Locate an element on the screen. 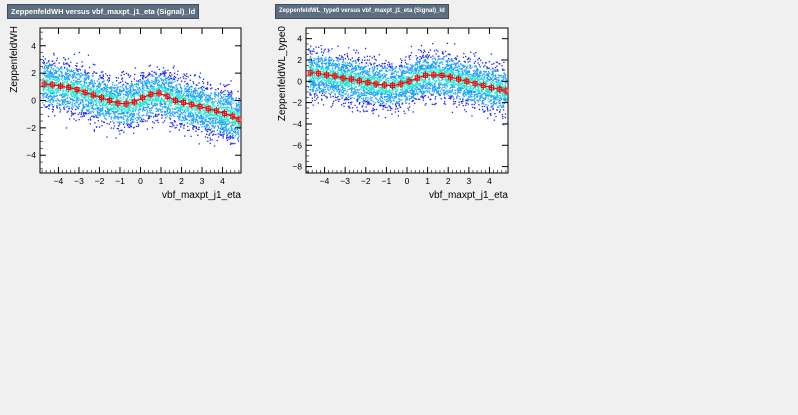 This screenshot has width=798, height=415. y-tick-label: −6 is located at coordinates (297, 145).